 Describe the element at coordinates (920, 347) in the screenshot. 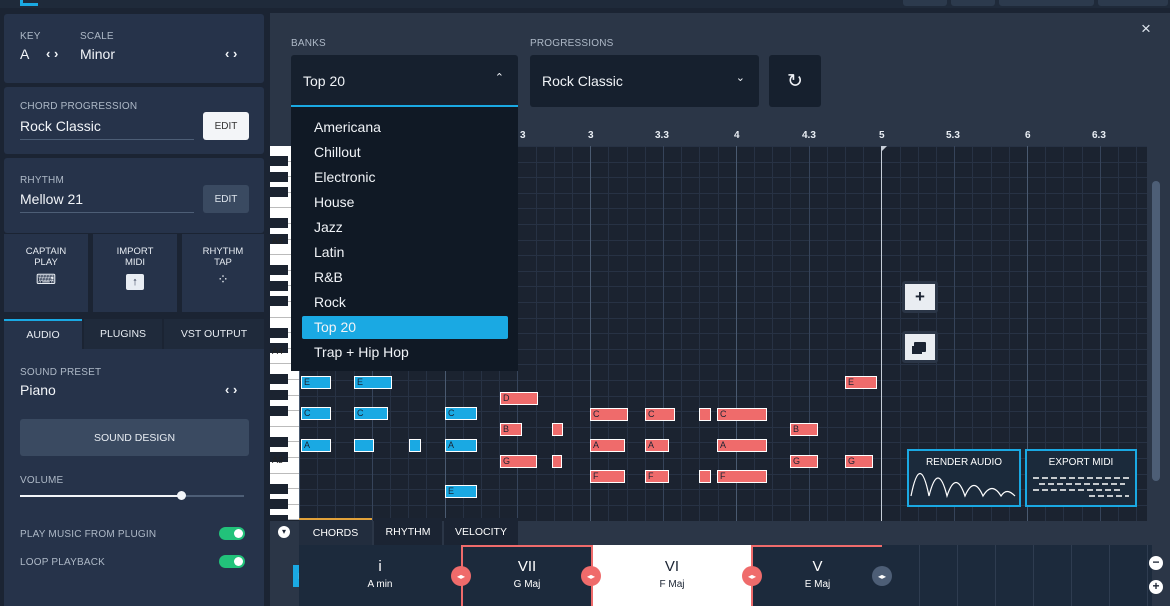

I see `duplicate-button` at that location.